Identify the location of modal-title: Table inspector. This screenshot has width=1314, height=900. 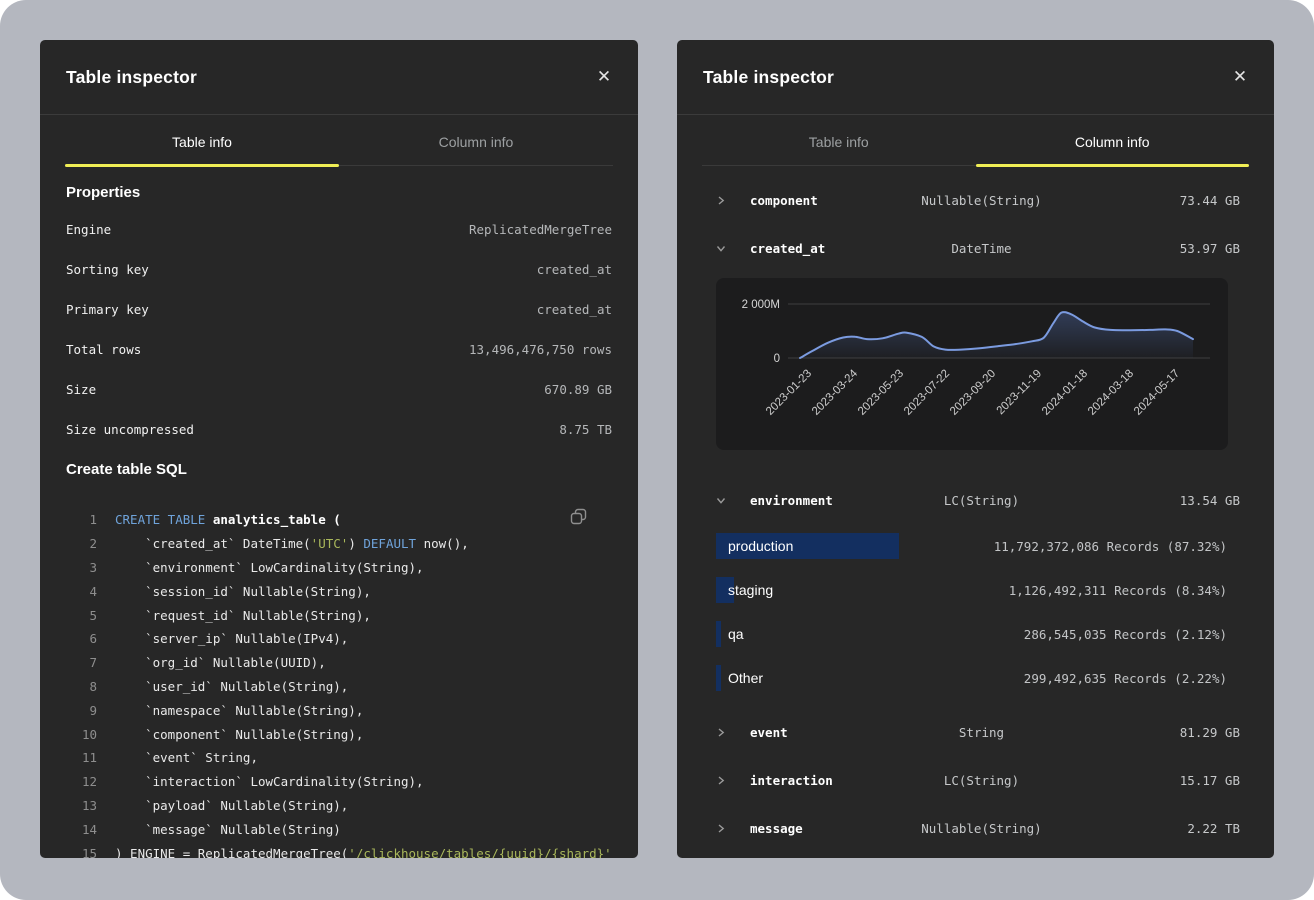
(132, 76).